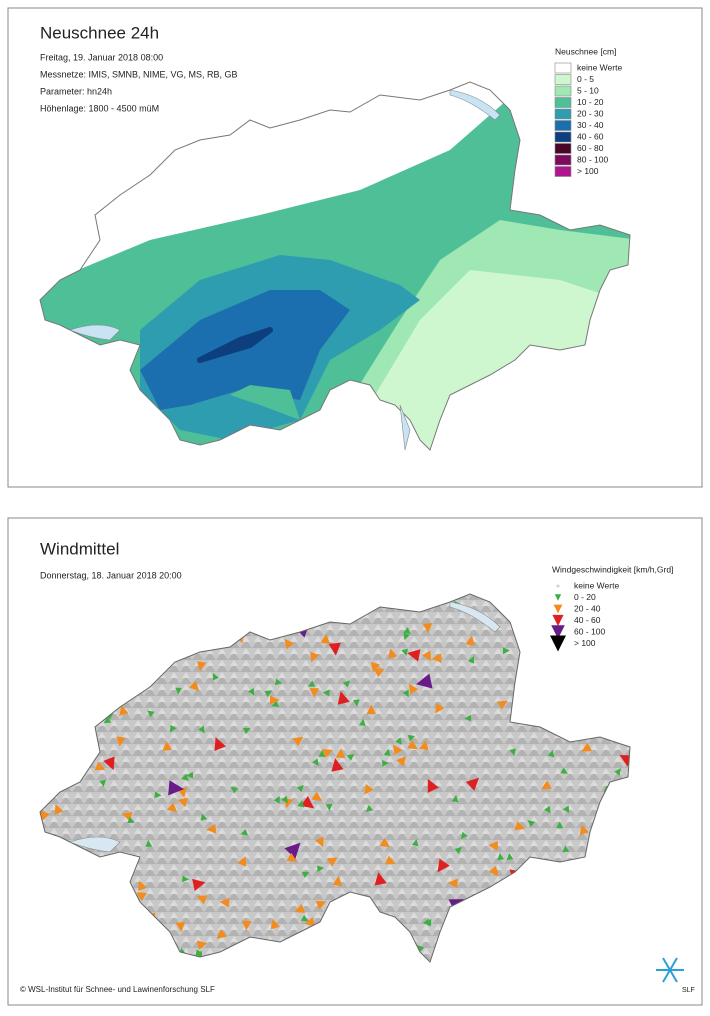  Describe the element at coordinates (79, 548) in the screenshot. I see `panel-title: Windmittel` at that location.